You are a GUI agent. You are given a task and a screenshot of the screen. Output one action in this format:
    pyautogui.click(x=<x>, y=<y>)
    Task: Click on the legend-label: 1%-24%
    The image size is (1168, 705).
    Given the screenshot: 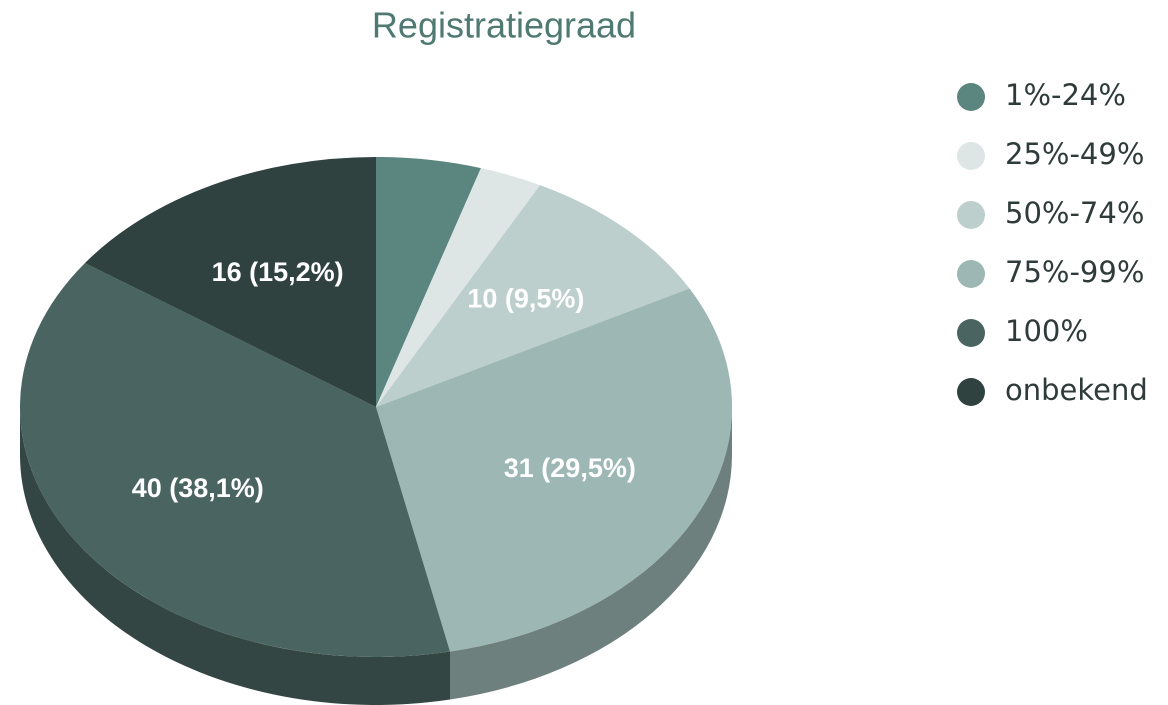 What is the action you would take?
    pyautogui.click(x=1065, y=95)
    